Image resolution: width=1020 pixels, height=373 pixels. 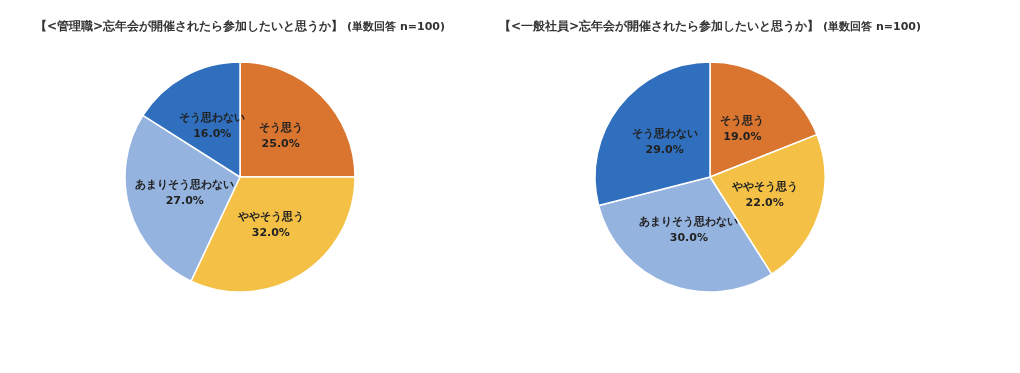 What do you see at coordinates (688, 238) in the screenshot?
I see `data-label: 30.0%` at bounding box center [688, 238].